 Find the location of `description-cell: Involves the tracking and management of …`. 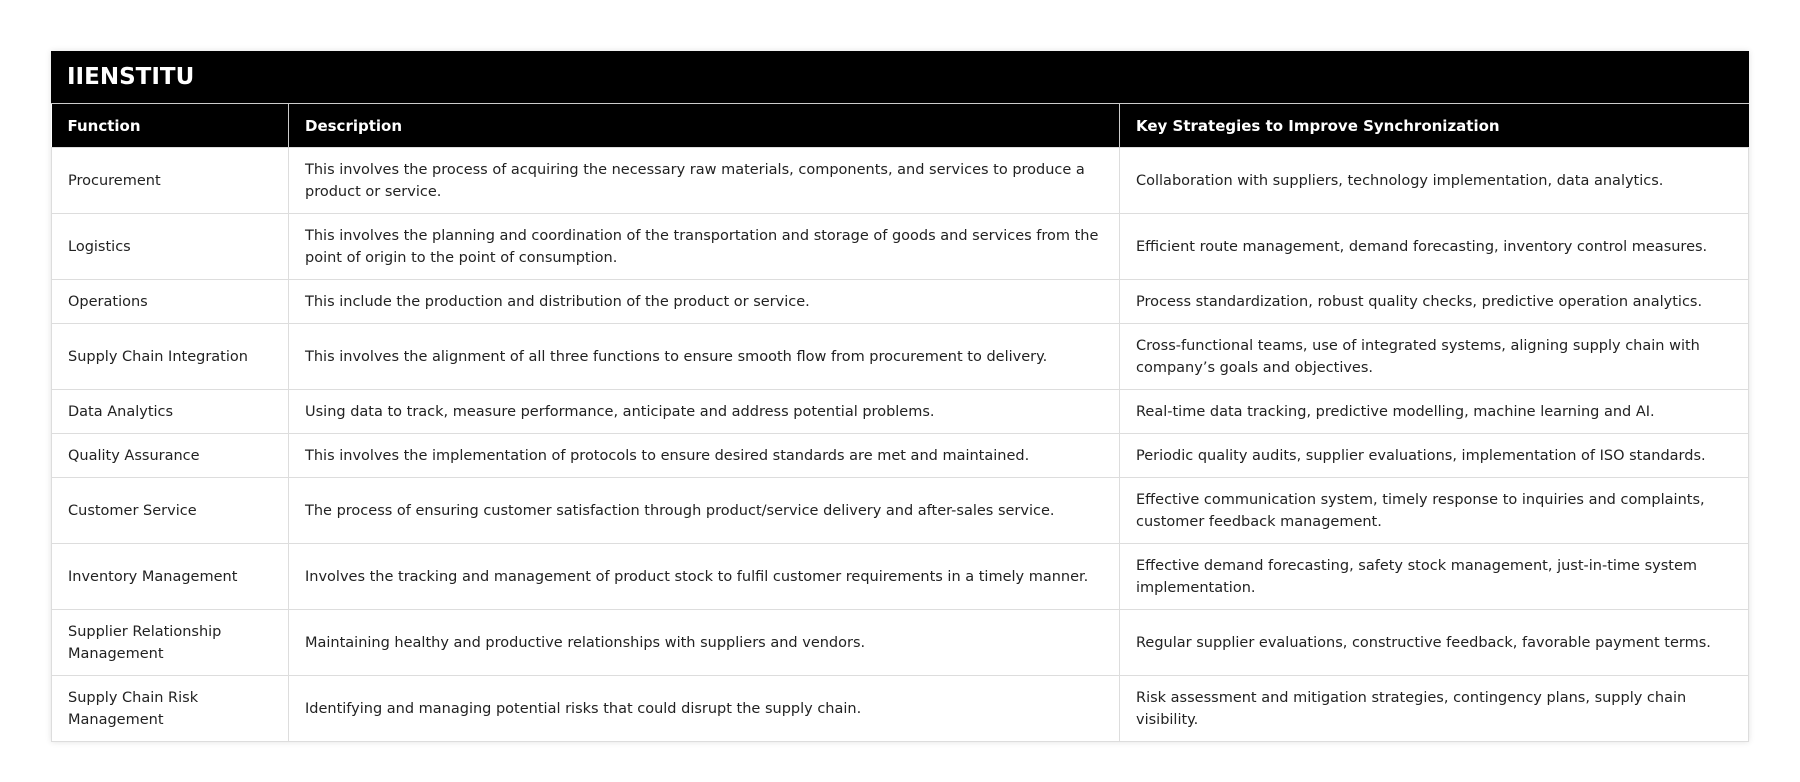

description-cell: Involves the tracking and management of … is located at coordinates (704, 576).